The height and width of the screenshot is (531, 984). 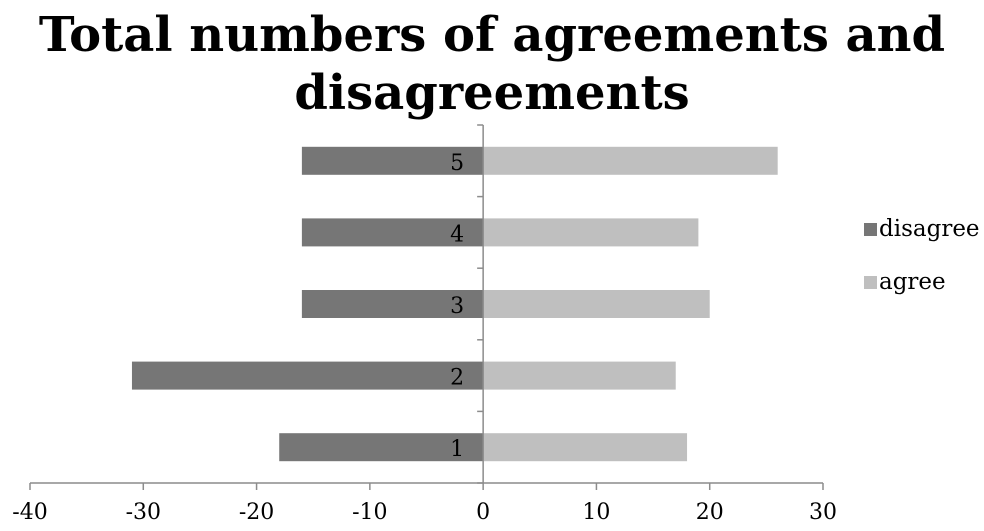 I want to click on category-label-4: 4, so click(x=457, y=234).